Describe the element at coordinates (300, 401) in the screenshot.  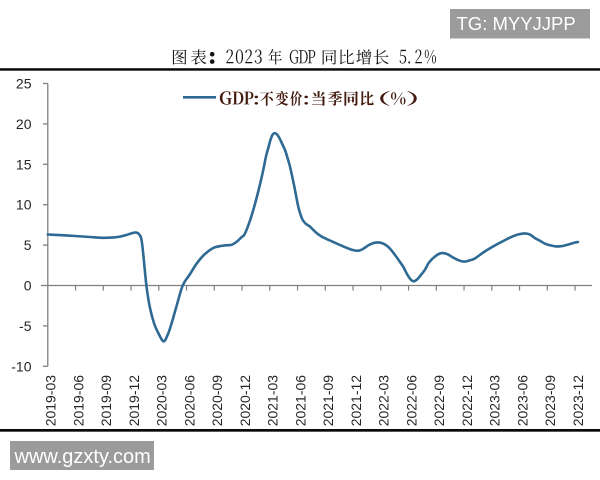
I see `svg-text: 2021-06` at that location.